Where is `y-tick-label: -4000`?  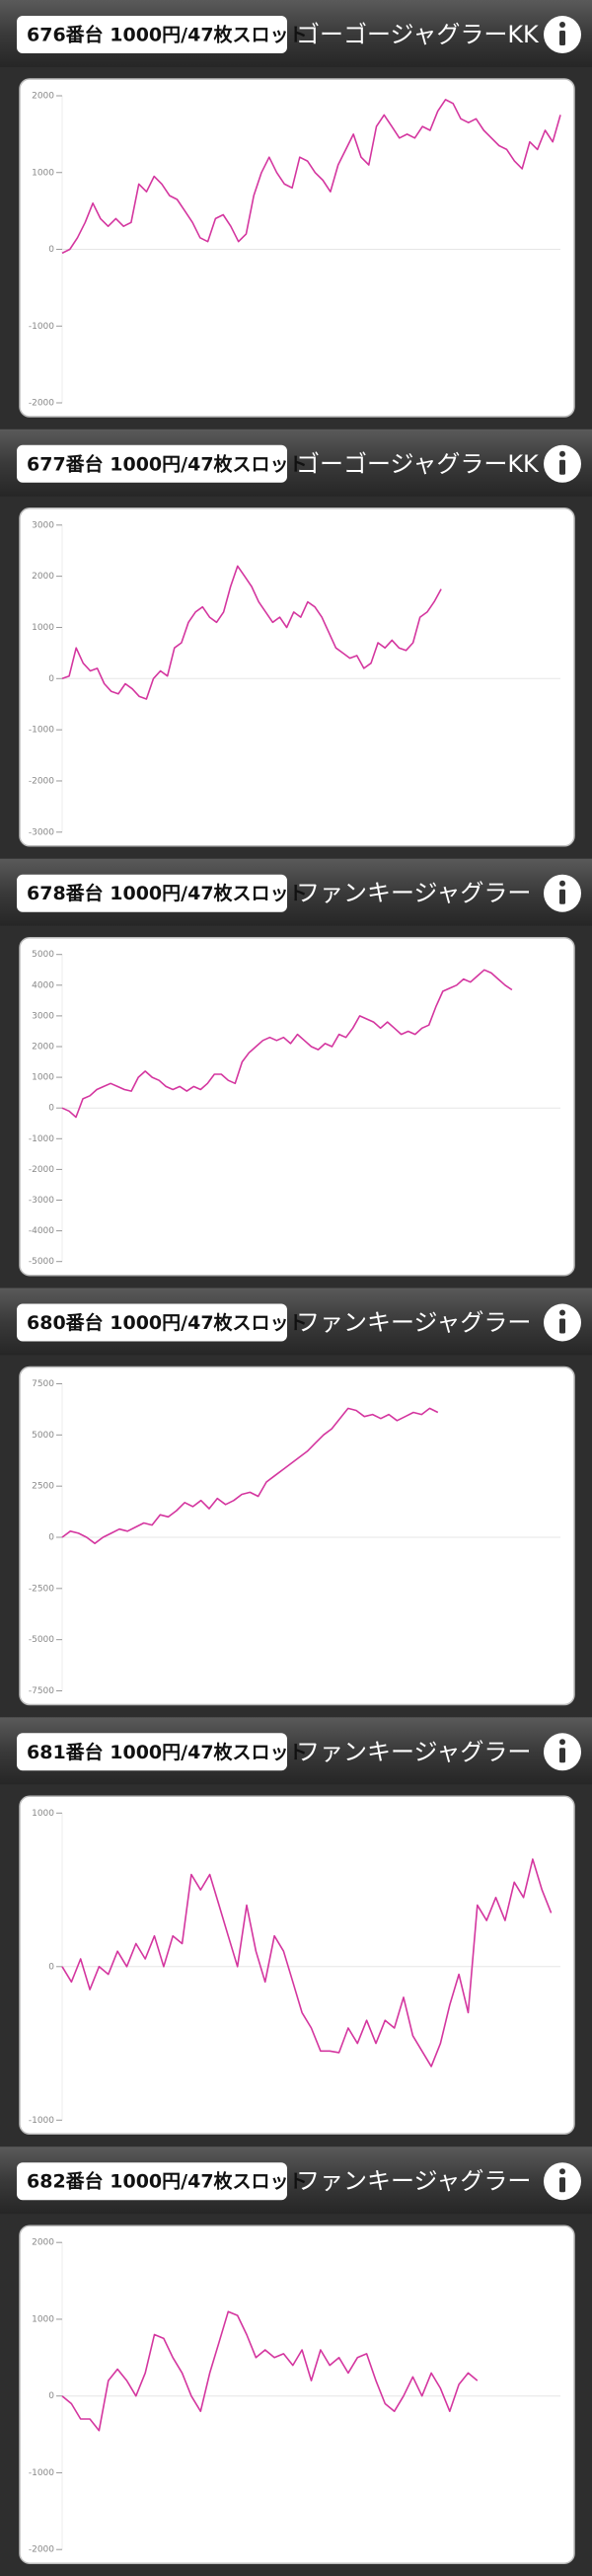
y-tick-label: -4000 is located at coordinates (42, 1231).